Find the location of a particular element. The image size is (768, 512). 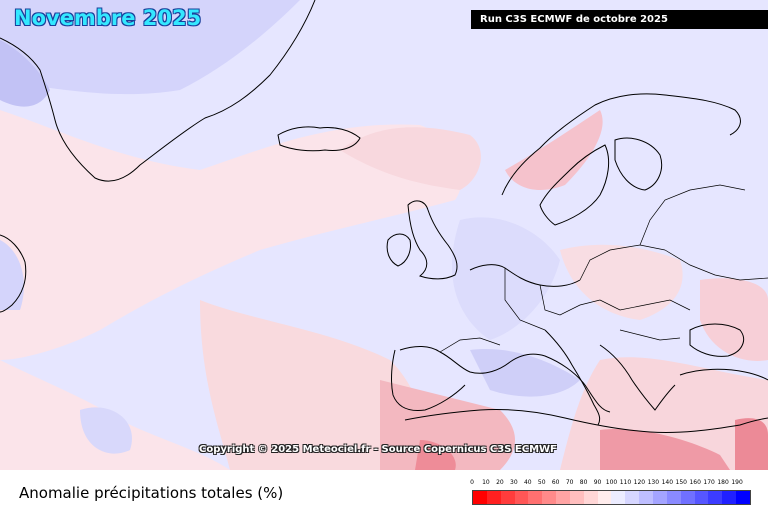

italy-coast is located at coordinates (572, 377).